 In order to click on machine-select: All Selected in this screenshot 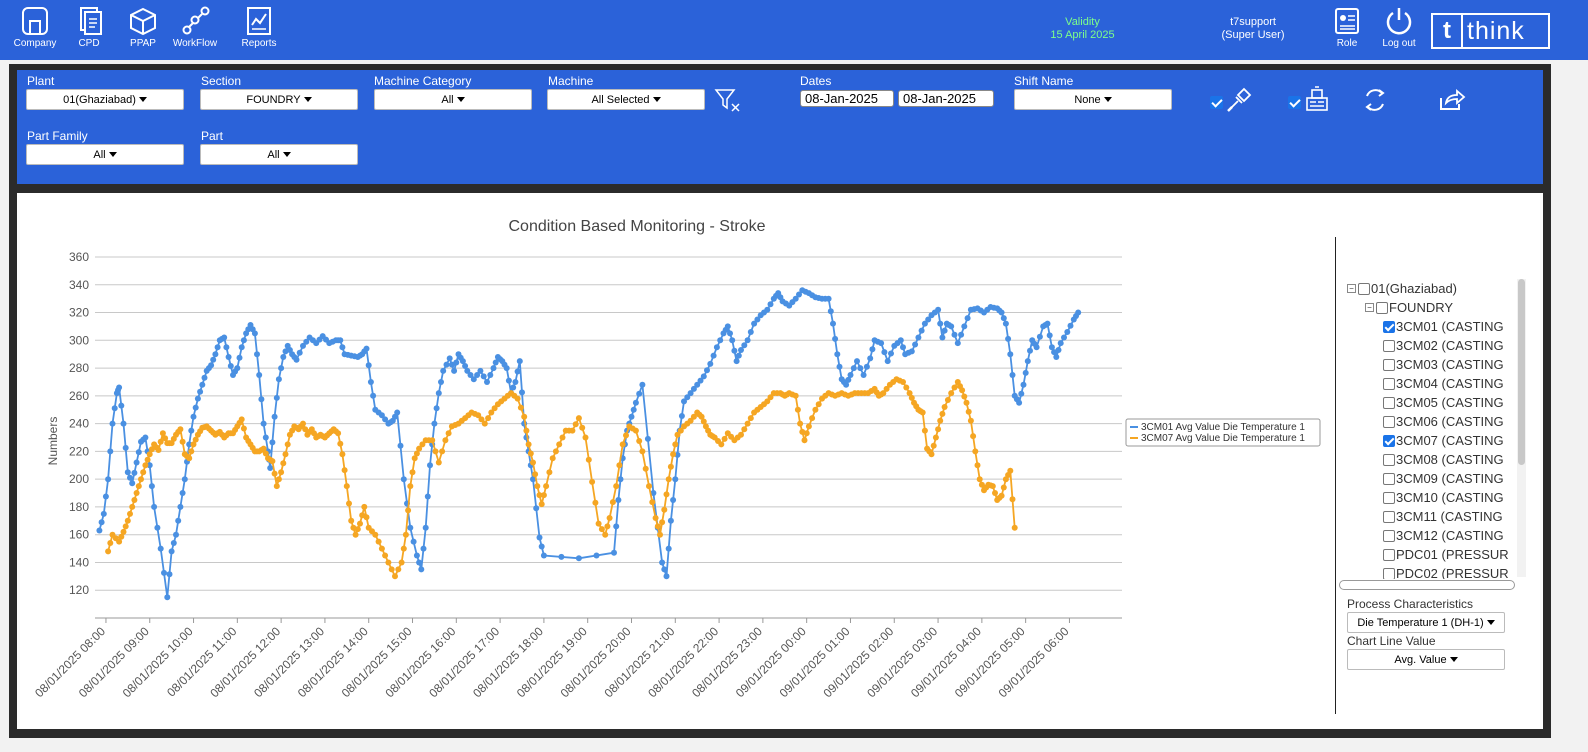, I will do `click(626, 99)`.